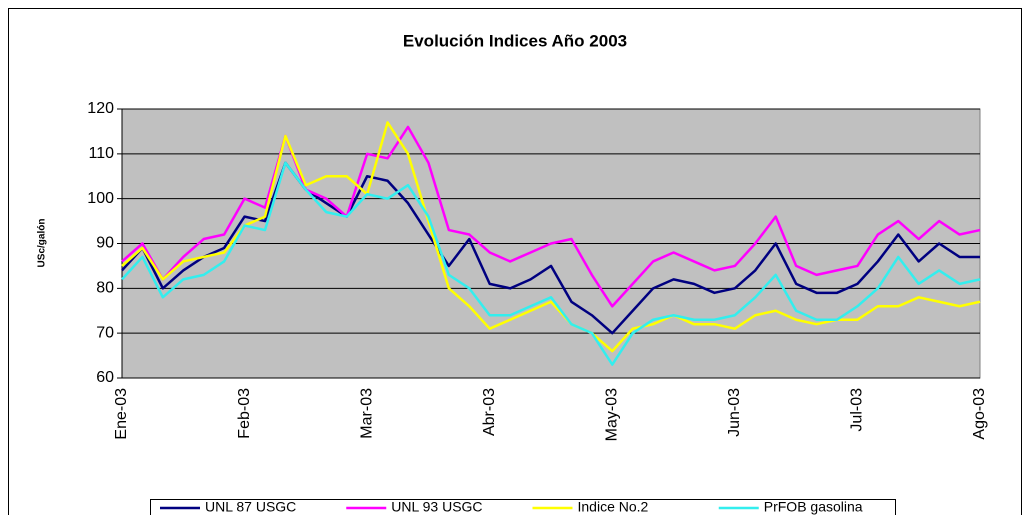 Image resolution: width=1030 pixels, height=515 pixels. What do you see at coordinates (734, 412) in the screenshot?
I see `x-tick-label: Jun-03` at bounding box center [734, 412].